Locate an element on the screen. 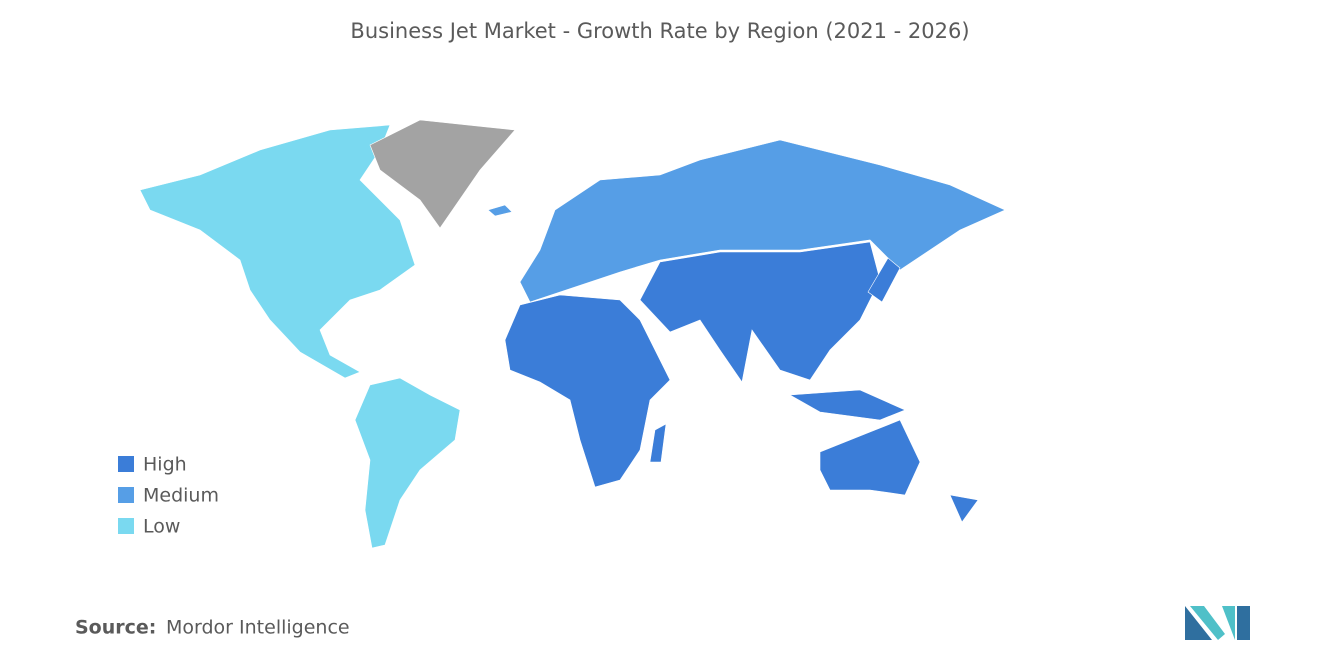 This screenshot has width=1320, height=669. iceland is located at coordinates (500, 210).